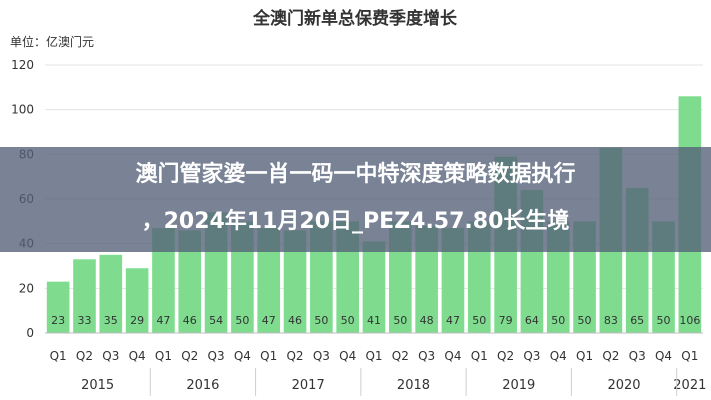 The image size is (711, 400). What do you see at coordinates (518, 385) in the screenshot?
I see `year-label: 2019` at bounding box center [518, 385].